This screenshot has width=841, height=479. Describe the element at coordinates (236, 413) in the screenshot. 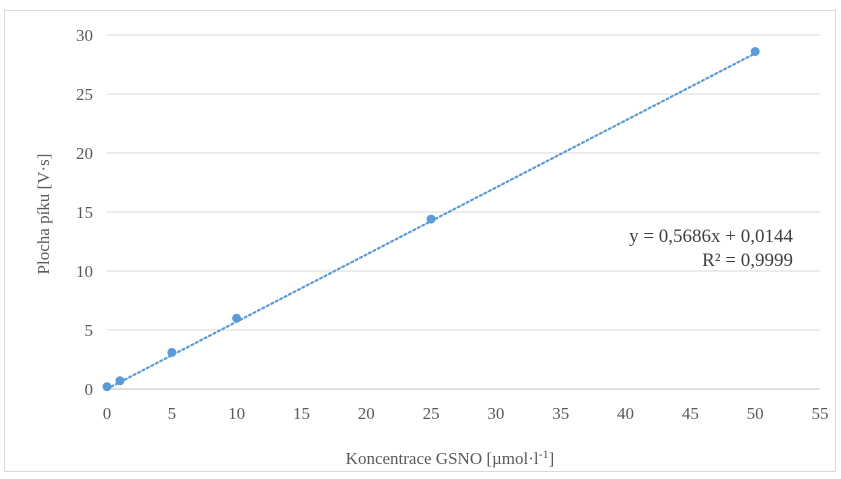

I see `x-tick-label: 10` at that location.